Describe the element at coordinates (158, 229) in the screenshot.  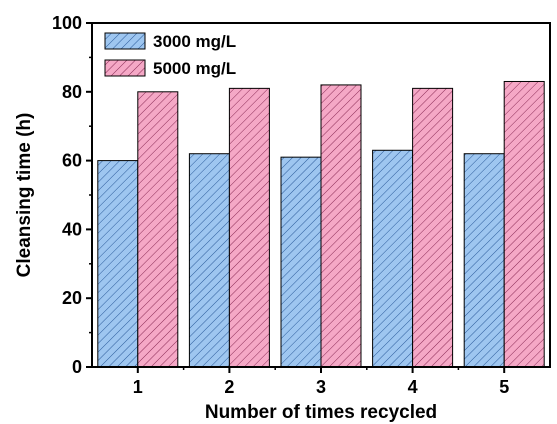
I see `bar-series2-cat1` at that location.